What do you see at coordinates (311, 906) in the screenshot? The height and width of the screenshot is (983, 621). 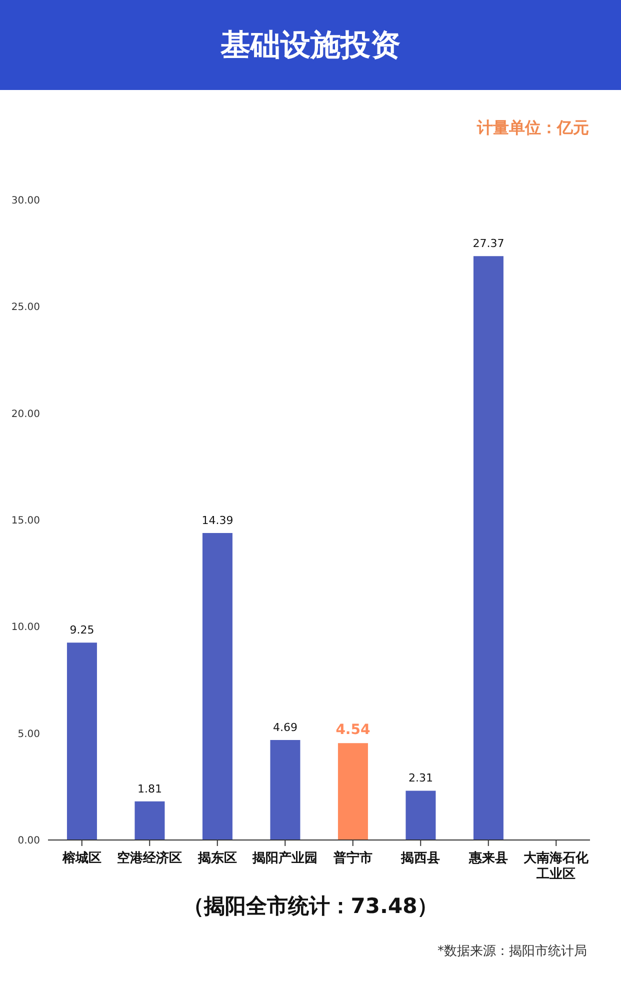 I see `text: （揭阳全市统计：73.48）` at bounding box center [311, 906].